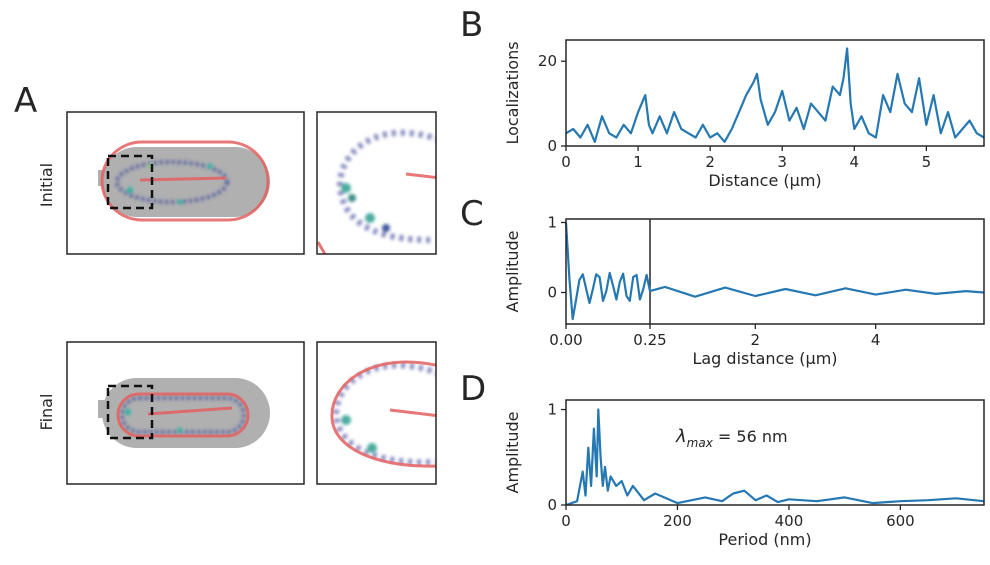  I want to click on row-label-final: Final, so click(46, 412).